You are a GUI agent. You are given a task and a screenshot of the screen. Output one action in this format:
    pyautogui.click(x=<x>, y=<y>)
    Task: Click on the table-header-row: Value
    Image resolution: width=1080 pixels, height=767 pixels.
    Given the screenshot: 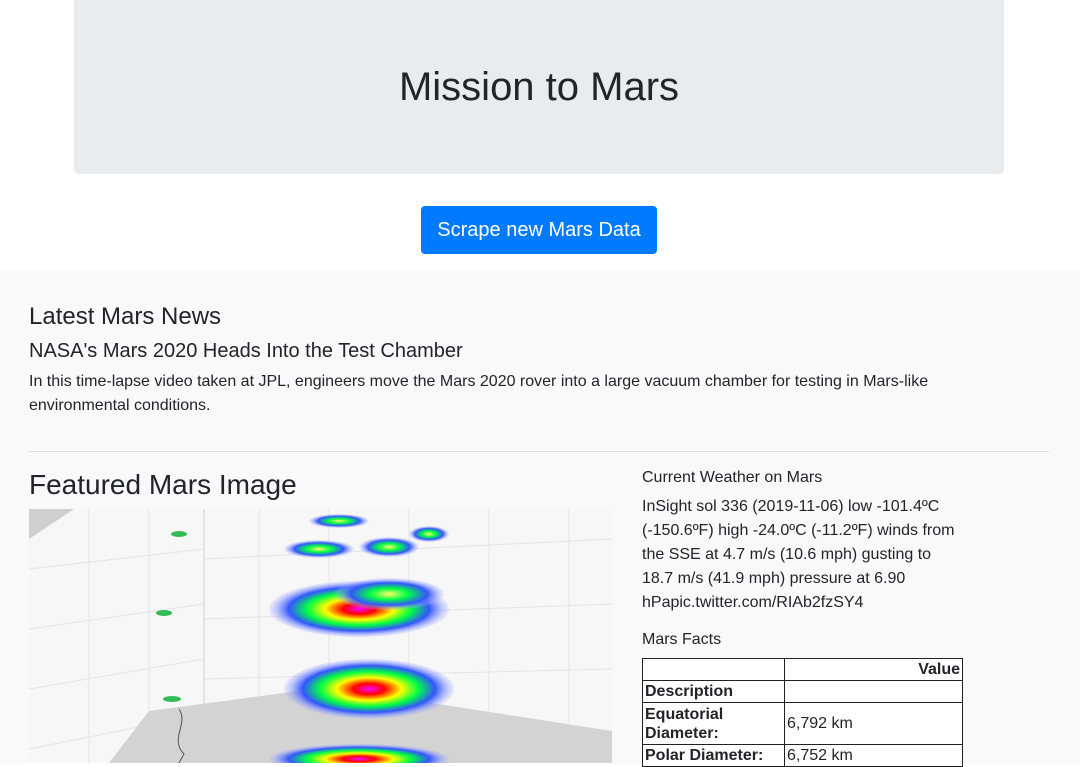 What is the action you would take?
    pyautogui.click(x=802, y=669)
    